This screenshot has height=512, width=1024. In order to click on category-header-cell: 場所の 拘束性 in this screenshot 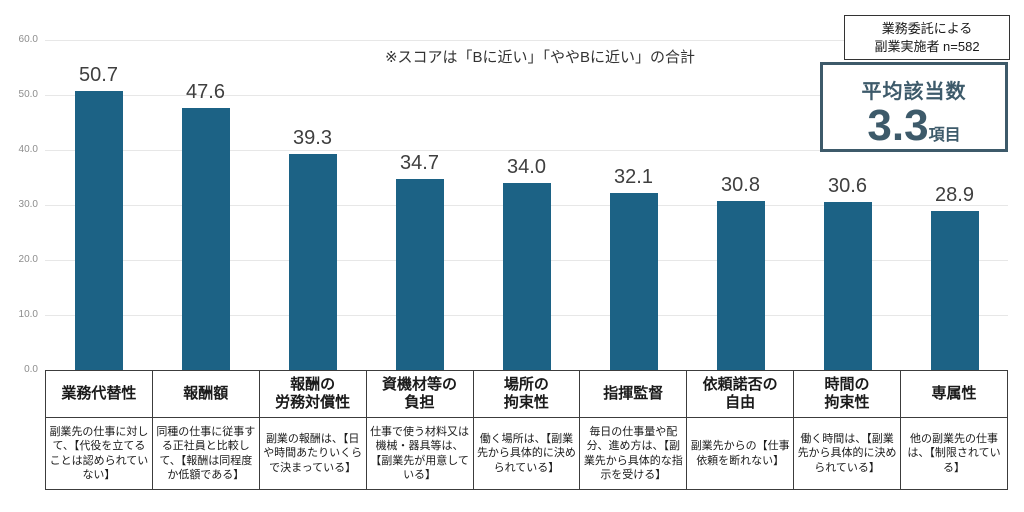, I will do `click(526, 394)`.